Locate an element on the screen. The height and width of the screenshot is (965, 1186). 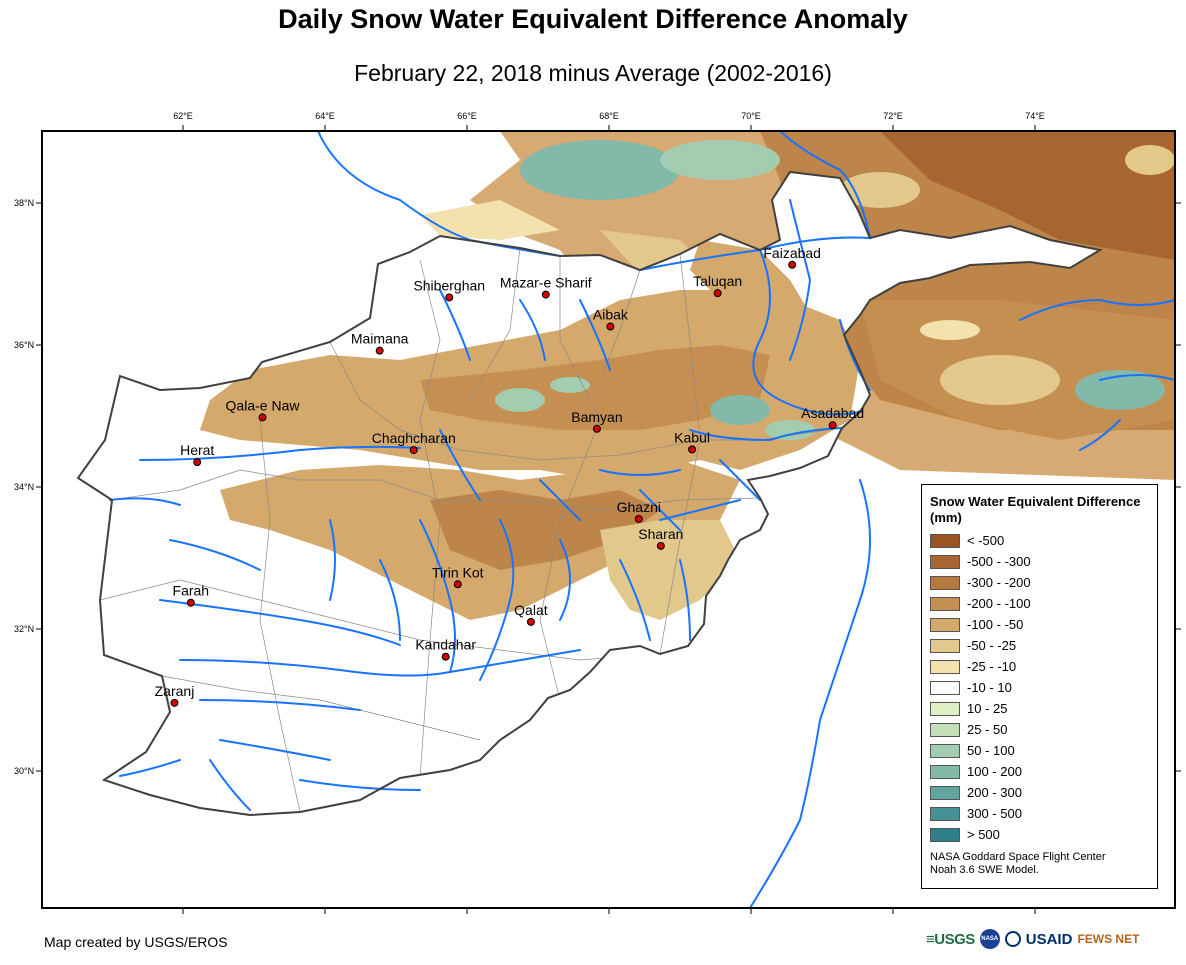
legend-row: -25 - -10 is located at coordinates (1039, 666).